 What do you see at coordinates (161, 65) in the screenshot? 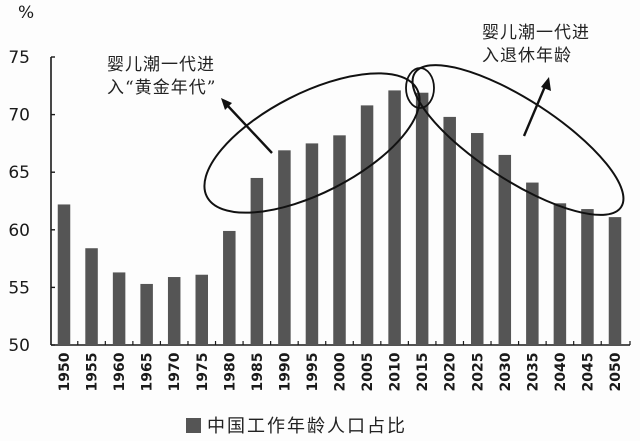
I see `annotation-golden-line1: 婴儿潮一代进` at bounding box center [161, 65].